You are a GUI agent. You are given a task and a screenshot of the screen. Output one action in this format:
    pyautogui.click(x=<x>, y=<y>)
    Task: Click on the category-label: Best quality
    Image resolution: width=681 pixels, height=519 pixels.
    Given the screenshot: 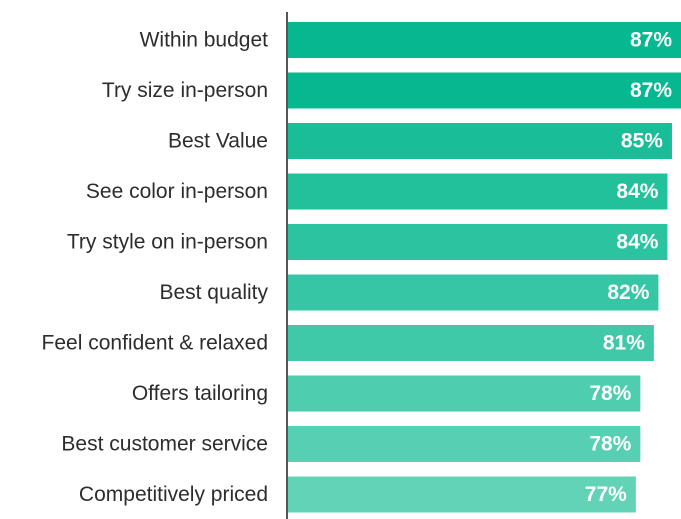 What is the action you would take?
    pyautogui.click(x=213, y=292)
    